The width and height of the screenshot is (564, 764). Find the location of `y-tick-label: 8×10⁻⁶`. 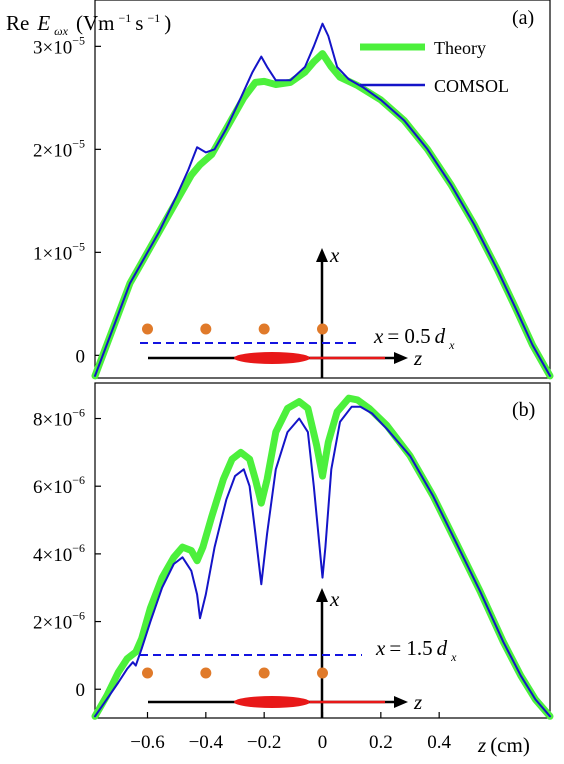

y-tick-label: 8×10⁻⁶ is located at coordinates (59, 418).